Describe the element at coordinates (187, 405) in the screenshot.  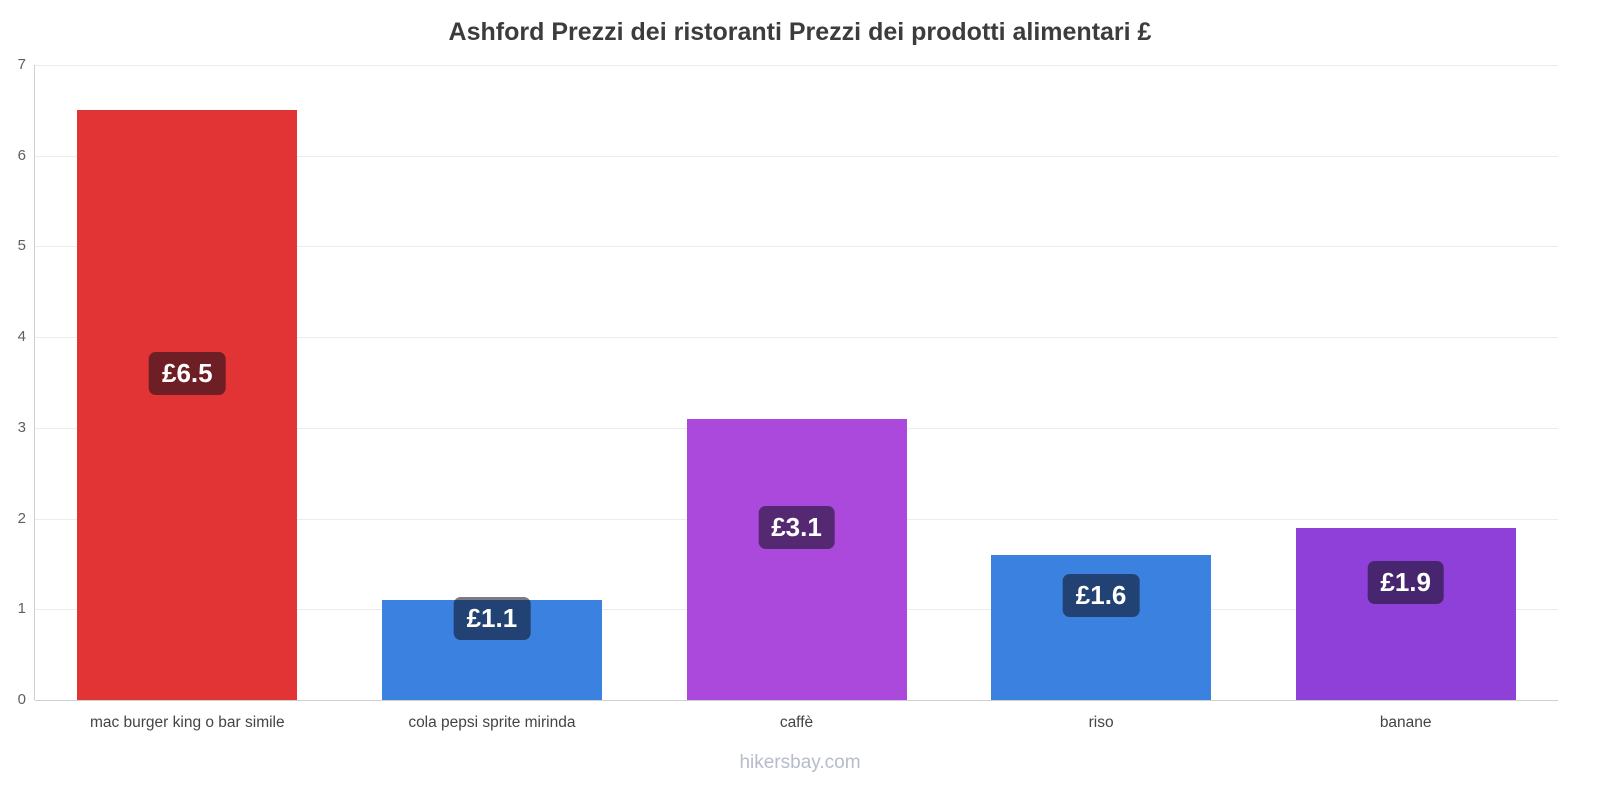
I see `bar: £6.5` at that location.